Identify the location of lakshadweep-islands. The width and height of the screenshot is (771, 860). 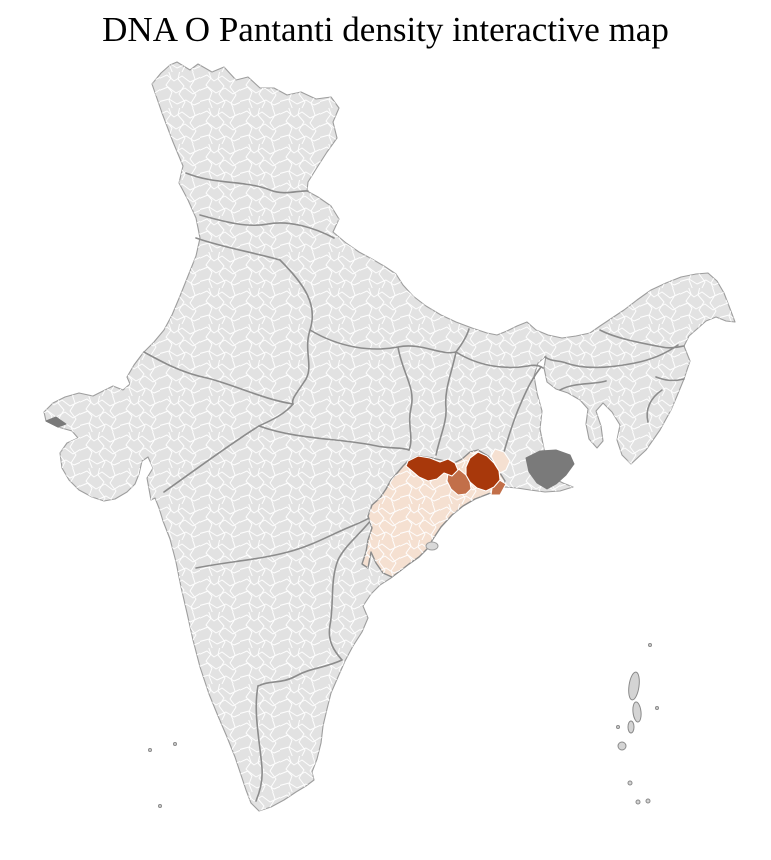
(162, 775).